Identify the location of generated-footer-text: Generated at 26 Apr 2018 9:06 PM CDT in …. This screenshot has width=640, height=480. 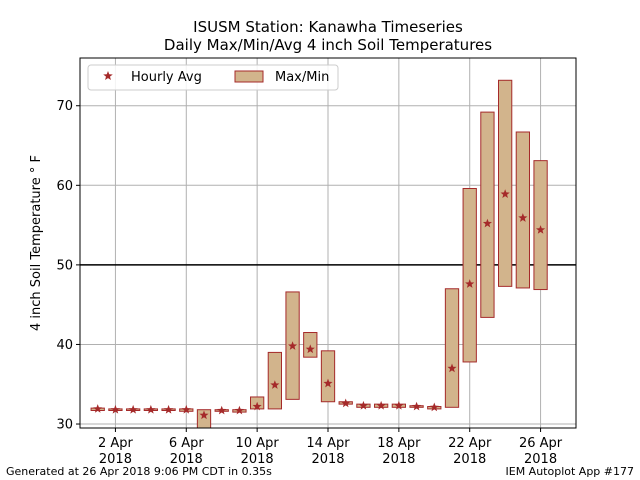
(139, 471).